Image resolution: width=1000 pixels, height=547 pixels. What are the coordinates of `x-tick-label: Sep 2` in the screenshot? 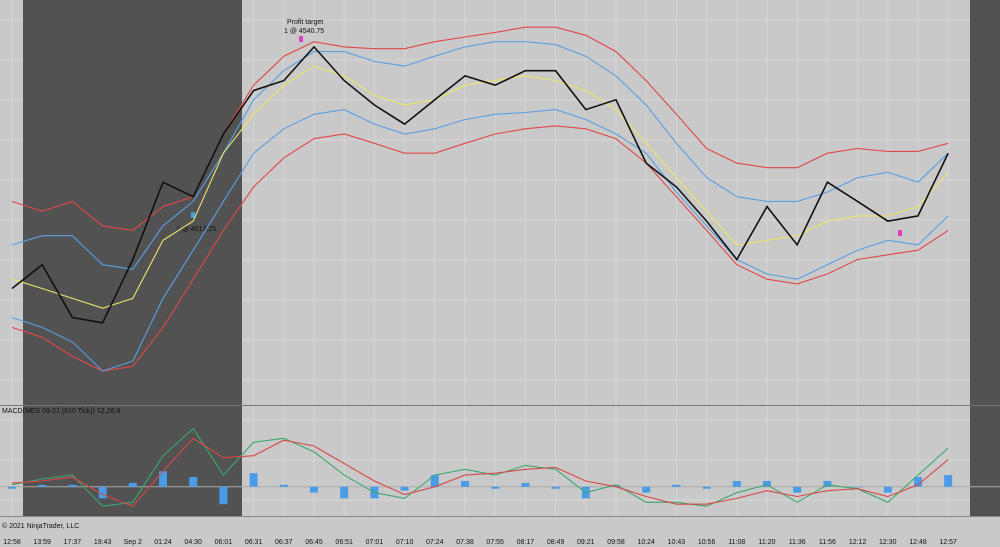 It's located at (133, 542).